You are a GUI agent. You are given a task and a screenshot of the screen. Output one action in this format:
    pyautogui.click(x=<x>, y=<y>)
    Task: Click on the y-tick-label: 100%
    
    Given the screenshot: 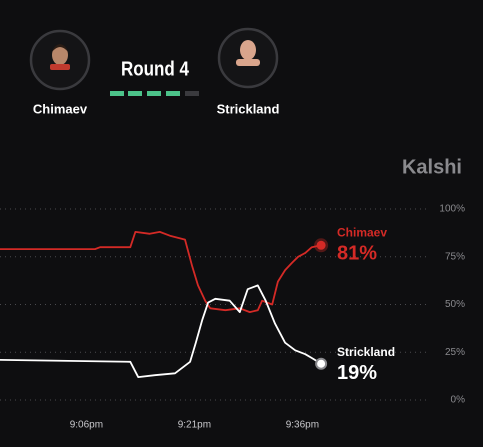 What is the action you would take?
    pyautogui.click(x=452, y=209)
    